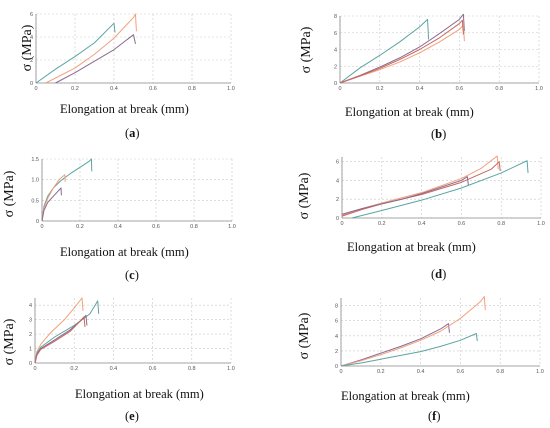 This screenshot has height=428, width=550. What do you see at coordinates (439, 134) in the screenshot?
I see `panel-letter-b: (b)` at bounding box center [439, 134].